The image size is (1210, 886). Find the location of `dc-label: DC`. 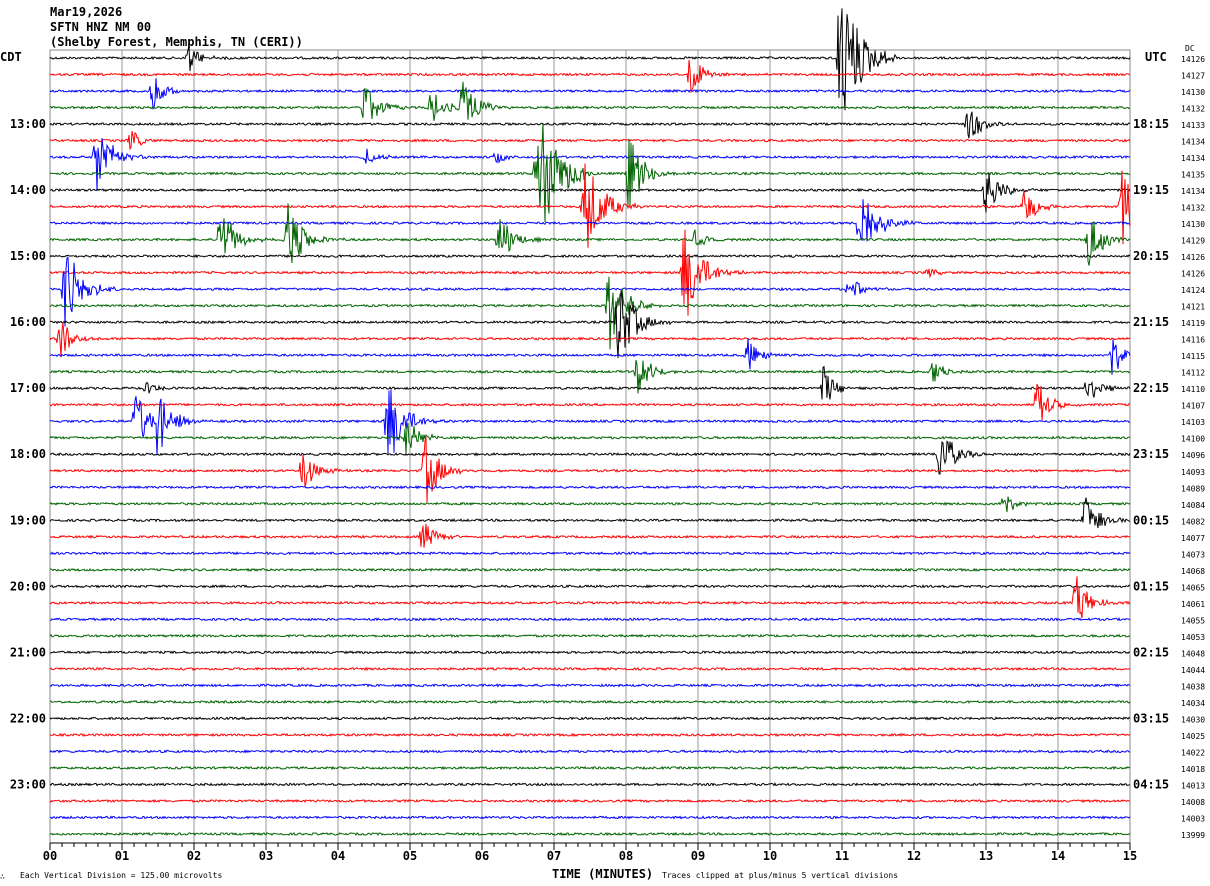

dc-label: DC is located at coordinates (1190, 48).